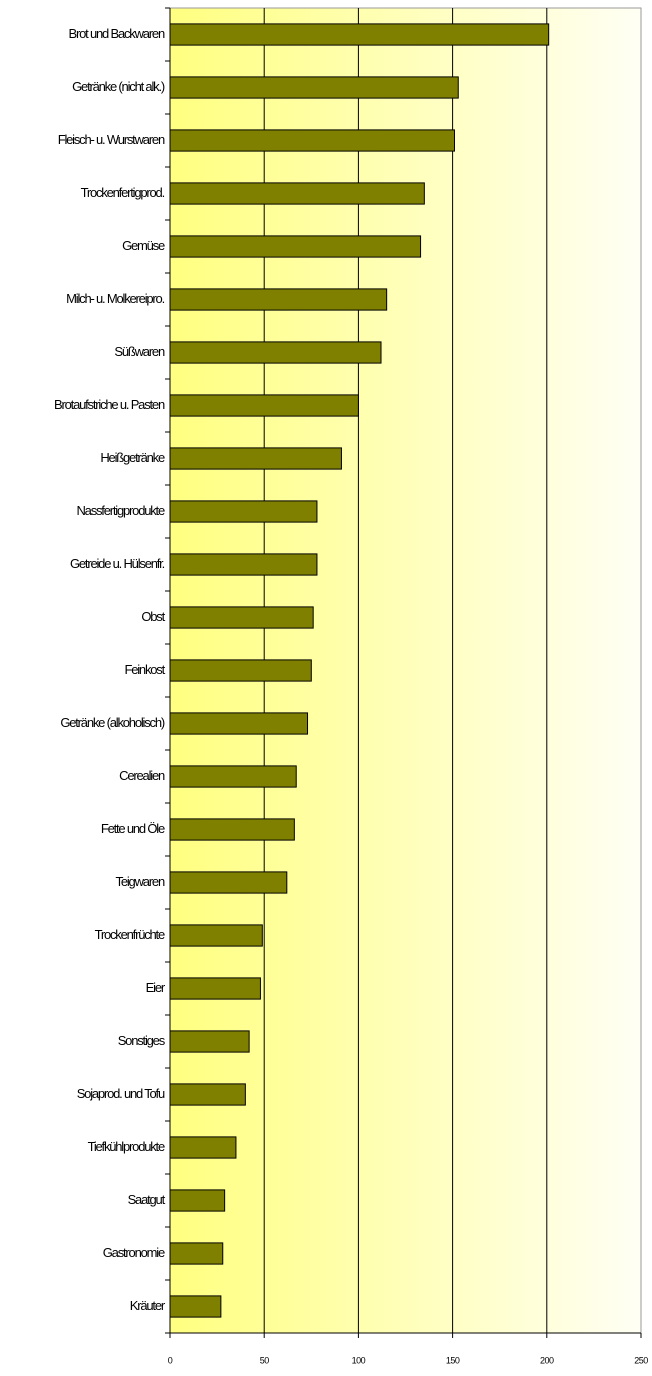 The image size is (652, 1376). Describe the element at coordinates (142, 1040) in the screenshot. I see `y-tick-label: Sonstiges` at that location.